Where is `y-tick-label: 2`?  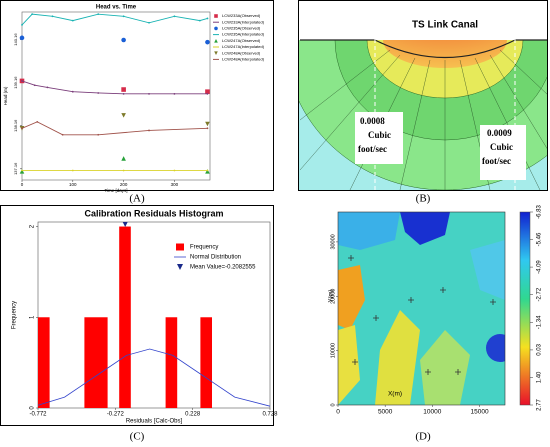
y-tick-label: 2 is located at coordinates (33, 226).